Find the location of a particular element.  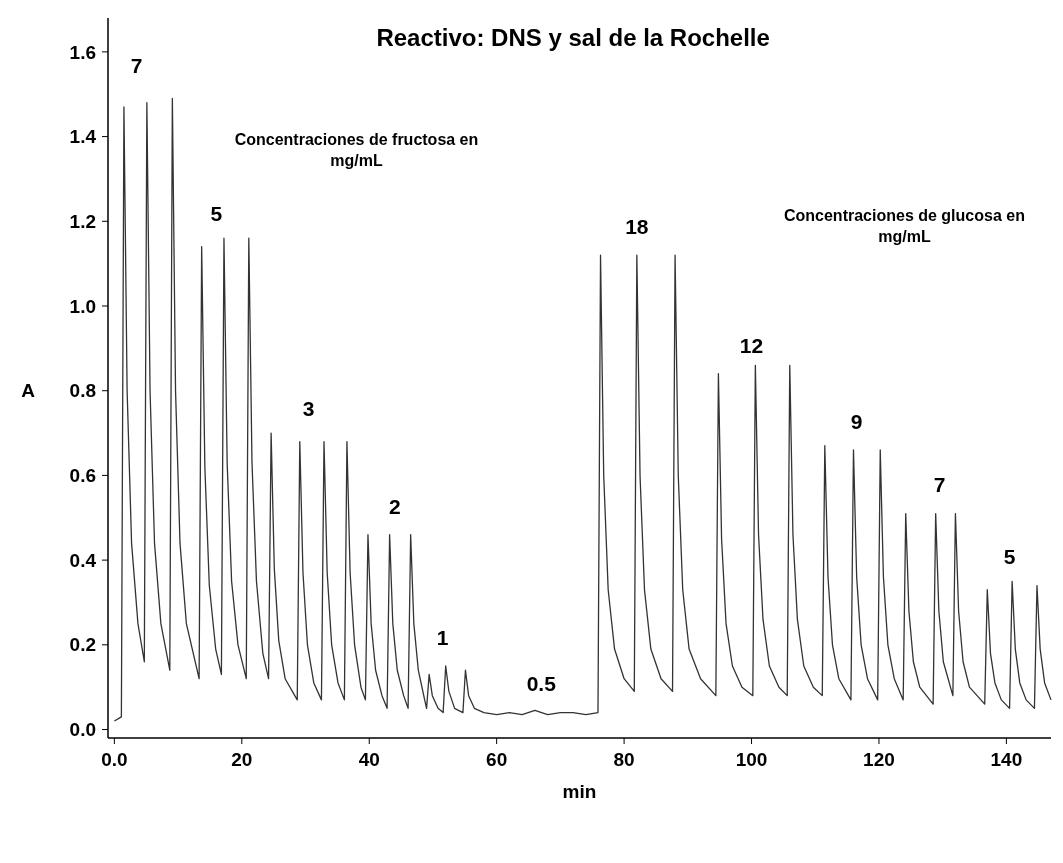

x-tick-label: 100 is located at coordinates (751, 759).